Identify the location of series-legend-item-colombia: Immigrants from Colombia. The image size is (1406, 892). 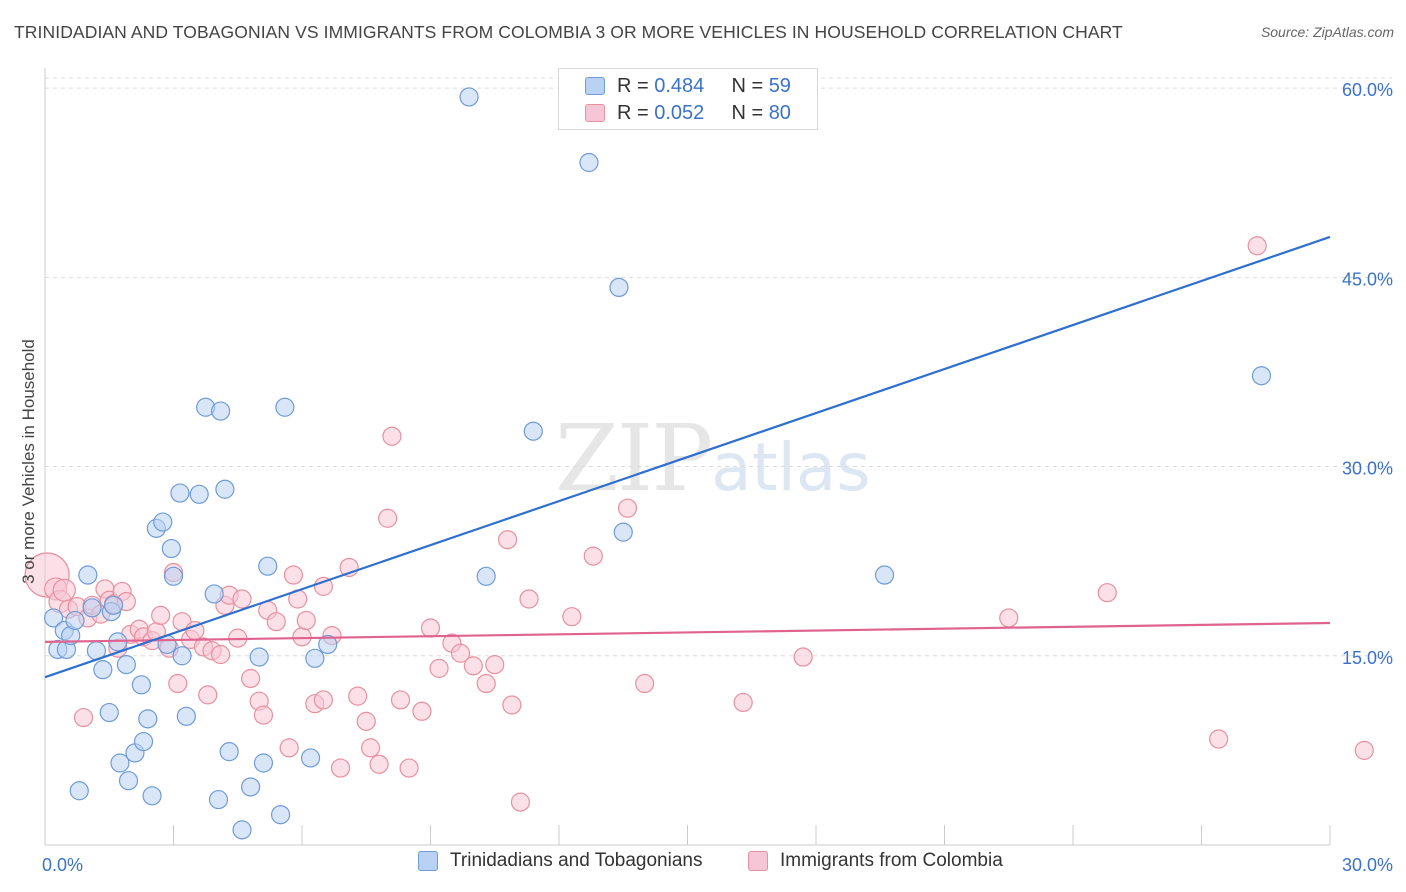
(875, 861).